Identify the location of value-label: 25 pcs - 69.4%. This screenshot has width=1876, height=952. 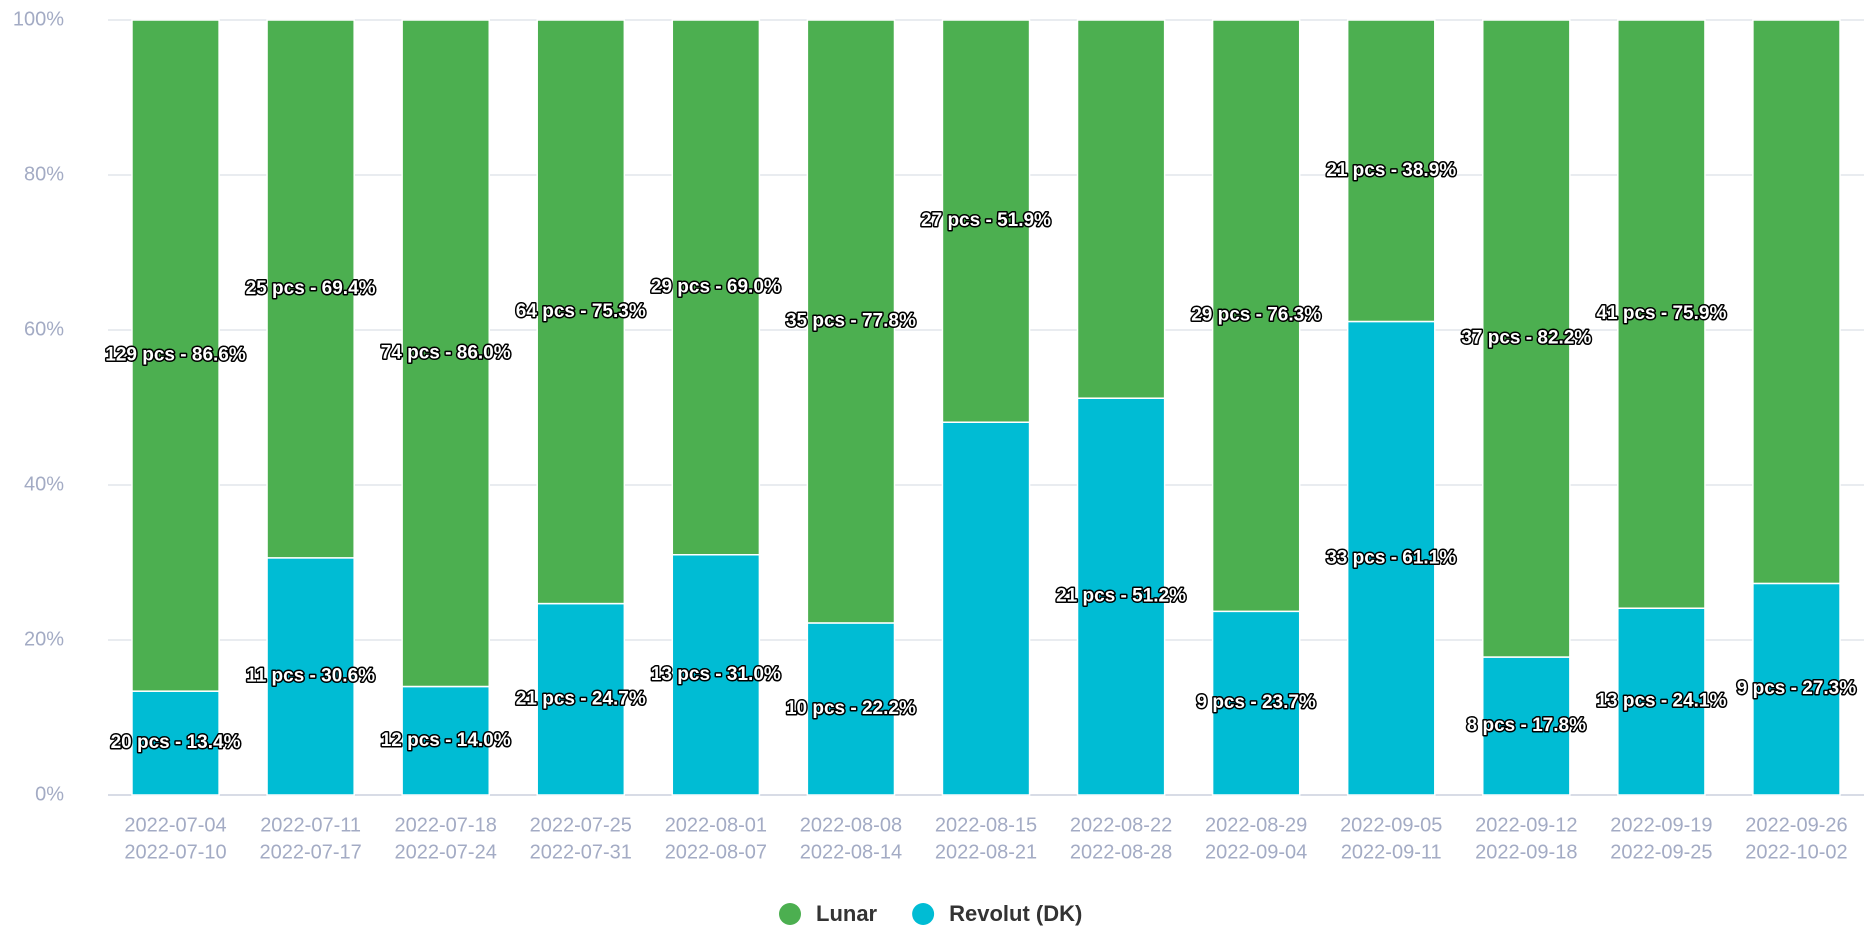
(311, 288).